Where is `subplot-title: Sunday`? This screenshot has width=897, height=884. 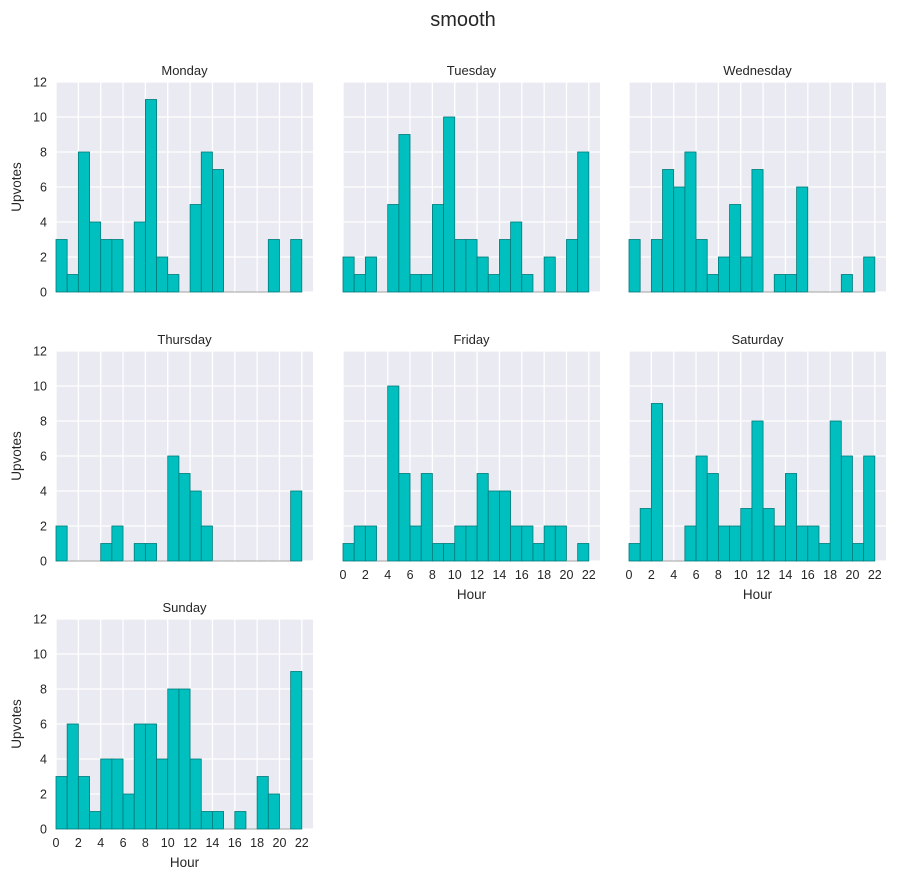 subplot-title: Sunday is located at coordinates (184, 607).